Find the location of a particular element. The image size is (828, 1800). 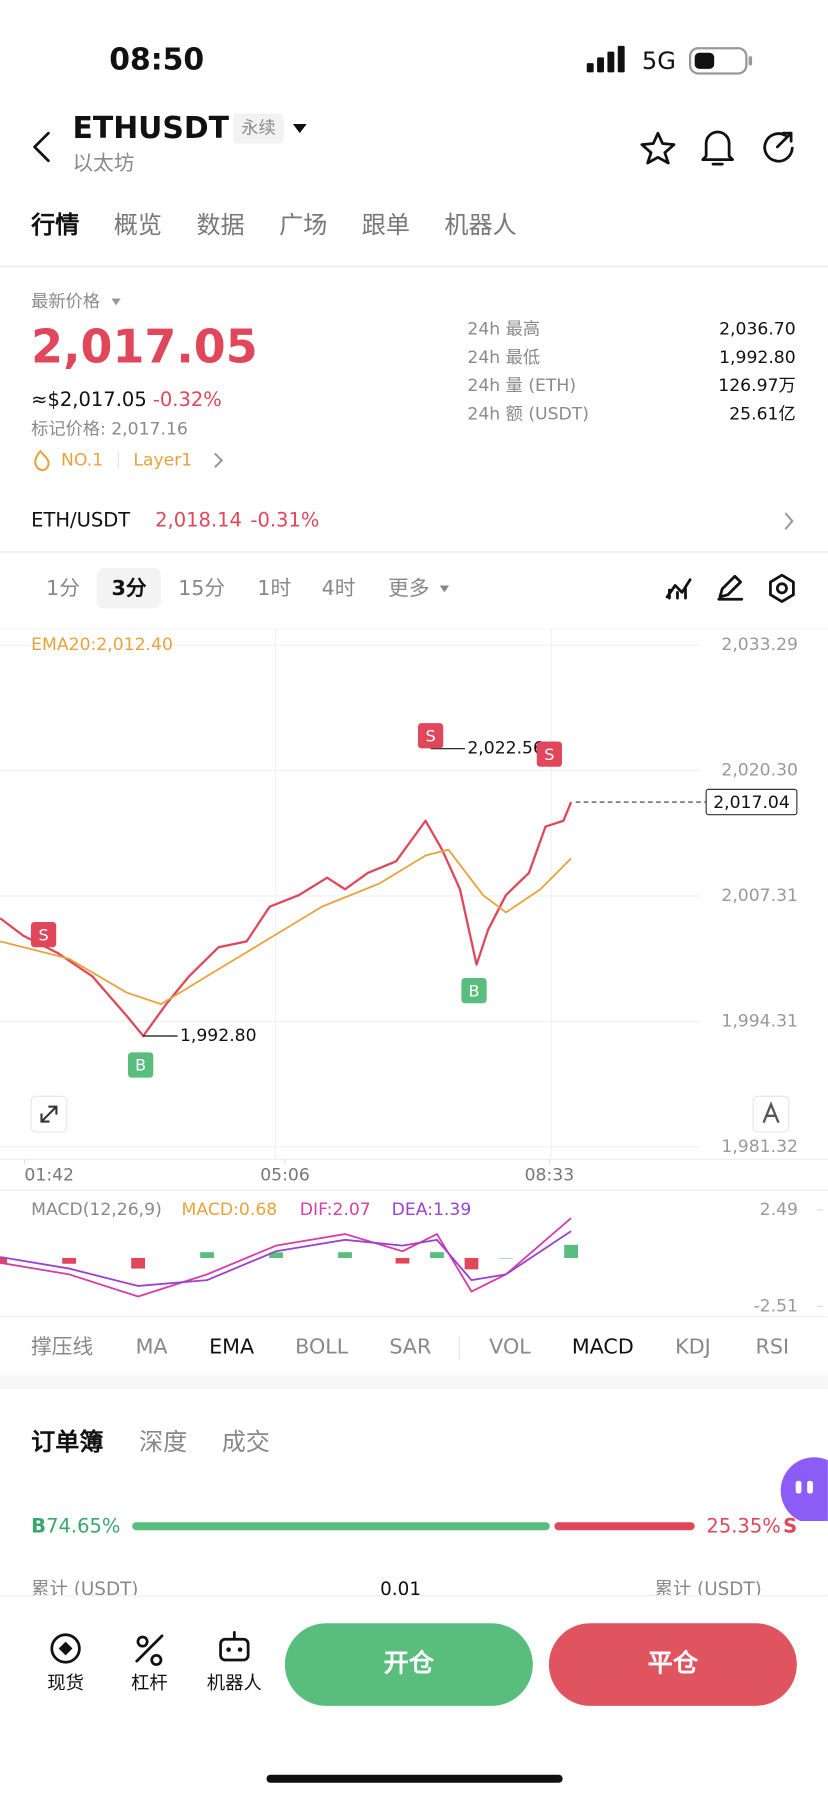

sell-percent: 25.35% is located at coordinates (743, 1525).